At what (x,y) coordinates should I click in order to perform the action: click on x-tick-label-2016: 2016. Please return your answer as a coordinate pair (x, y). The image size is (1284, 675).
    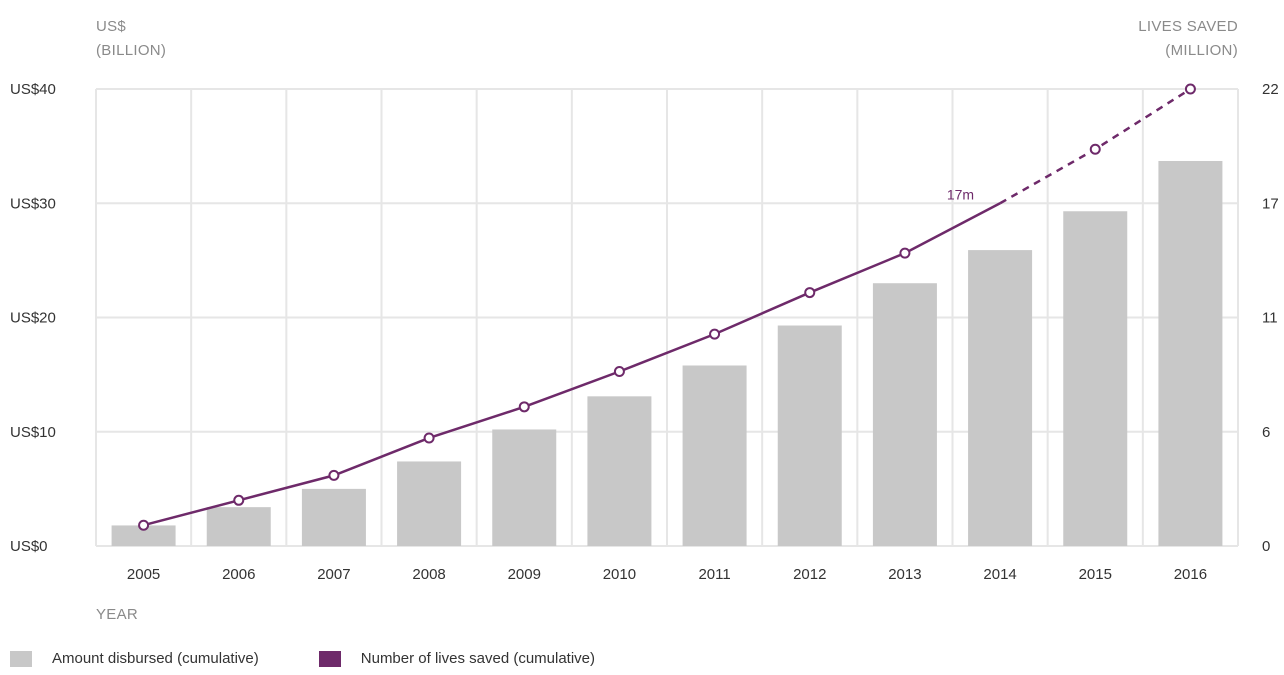
    Looking at the image, I should click on (1190, 574).